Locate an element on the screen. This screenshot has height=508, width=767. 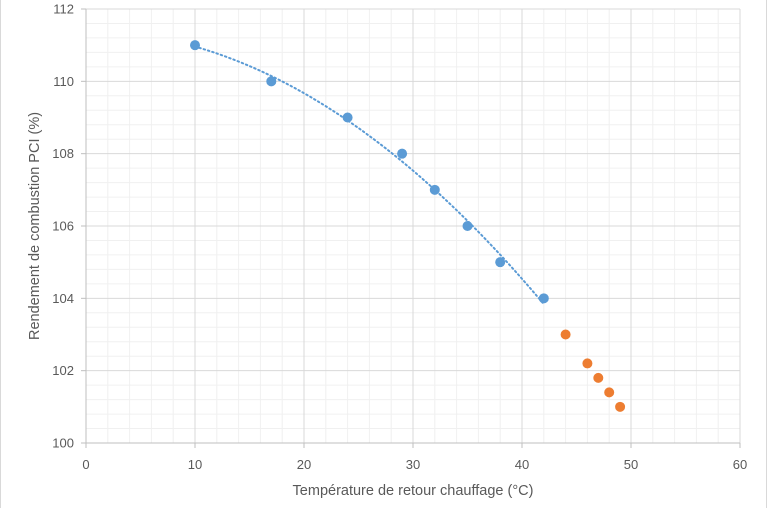
y-tick-label: 108 is located at coordinates (63, 153).